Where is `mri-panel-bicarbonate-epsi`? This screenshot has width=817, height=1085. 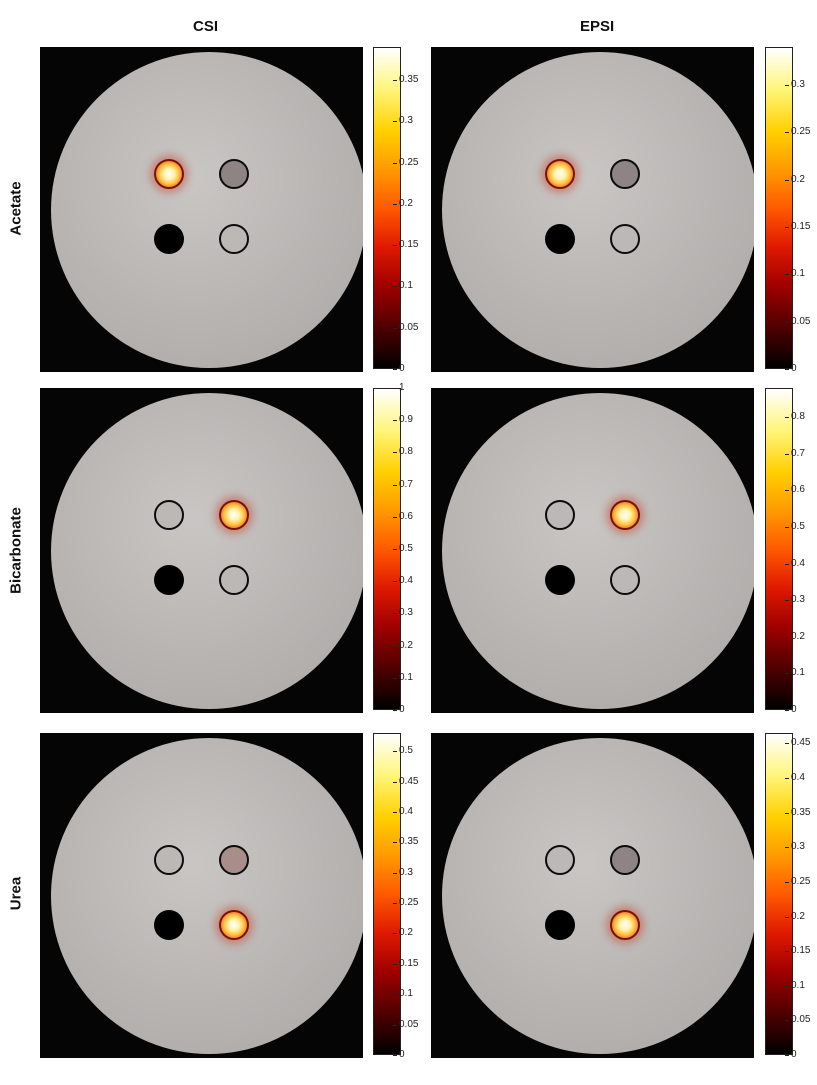
mri-panel-bicarbonate-epsi is located at coordinates (592, 550).